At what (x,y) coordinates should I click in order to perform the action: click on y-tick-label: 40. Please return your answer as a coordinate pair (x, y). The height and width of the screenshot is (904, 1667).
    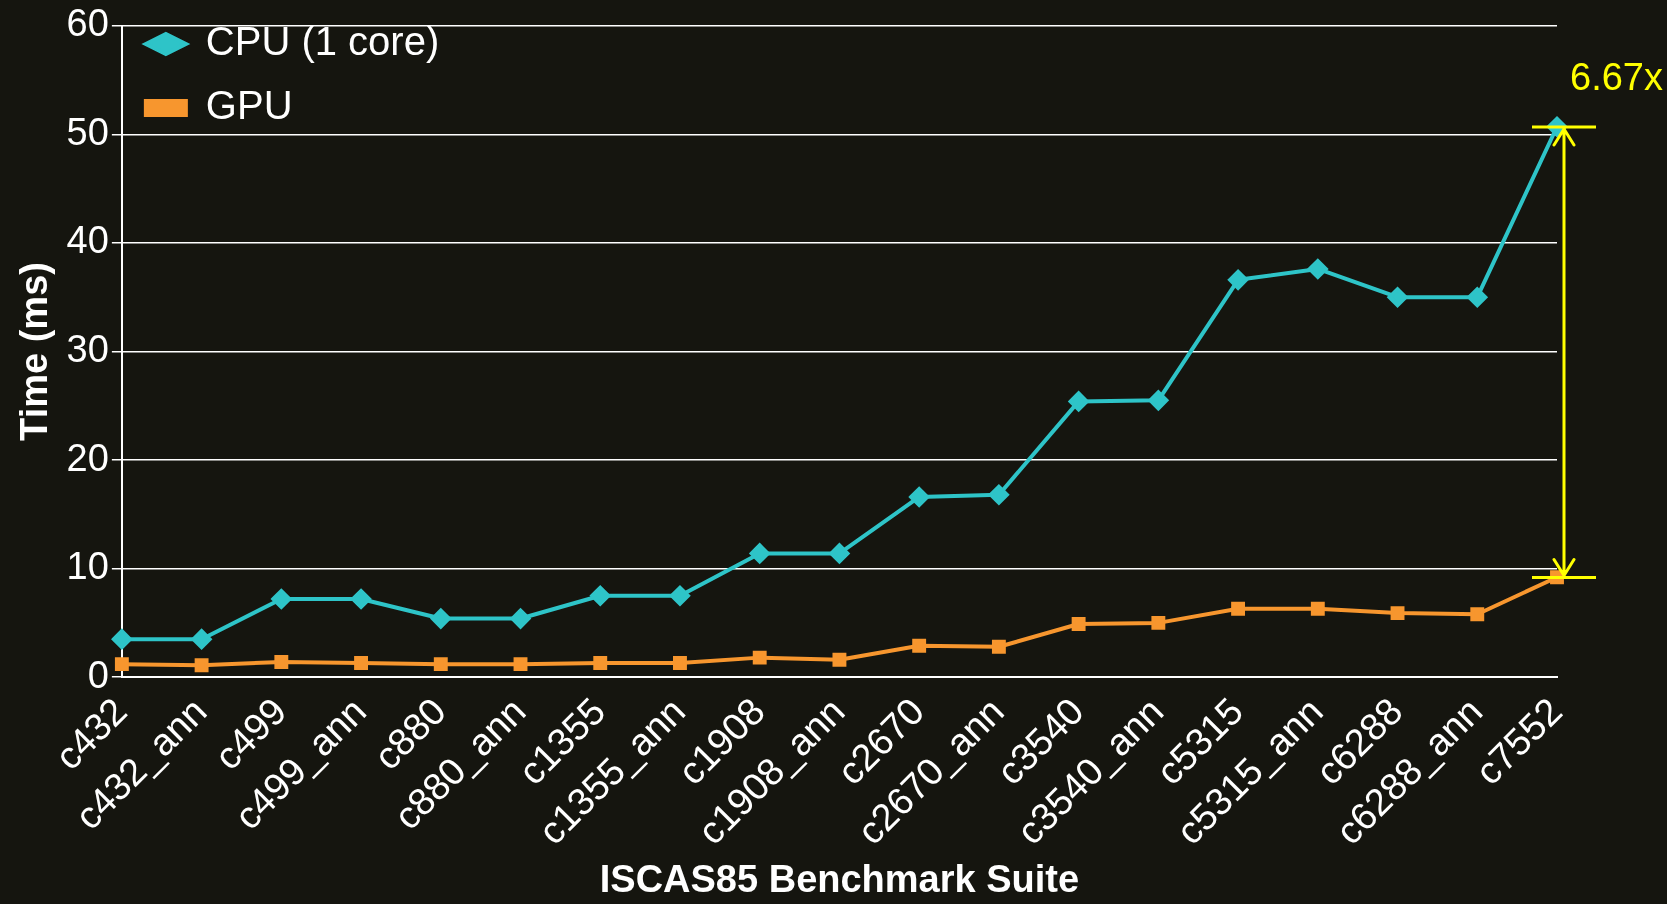
    Looking at the image, I should click on (87, 240).